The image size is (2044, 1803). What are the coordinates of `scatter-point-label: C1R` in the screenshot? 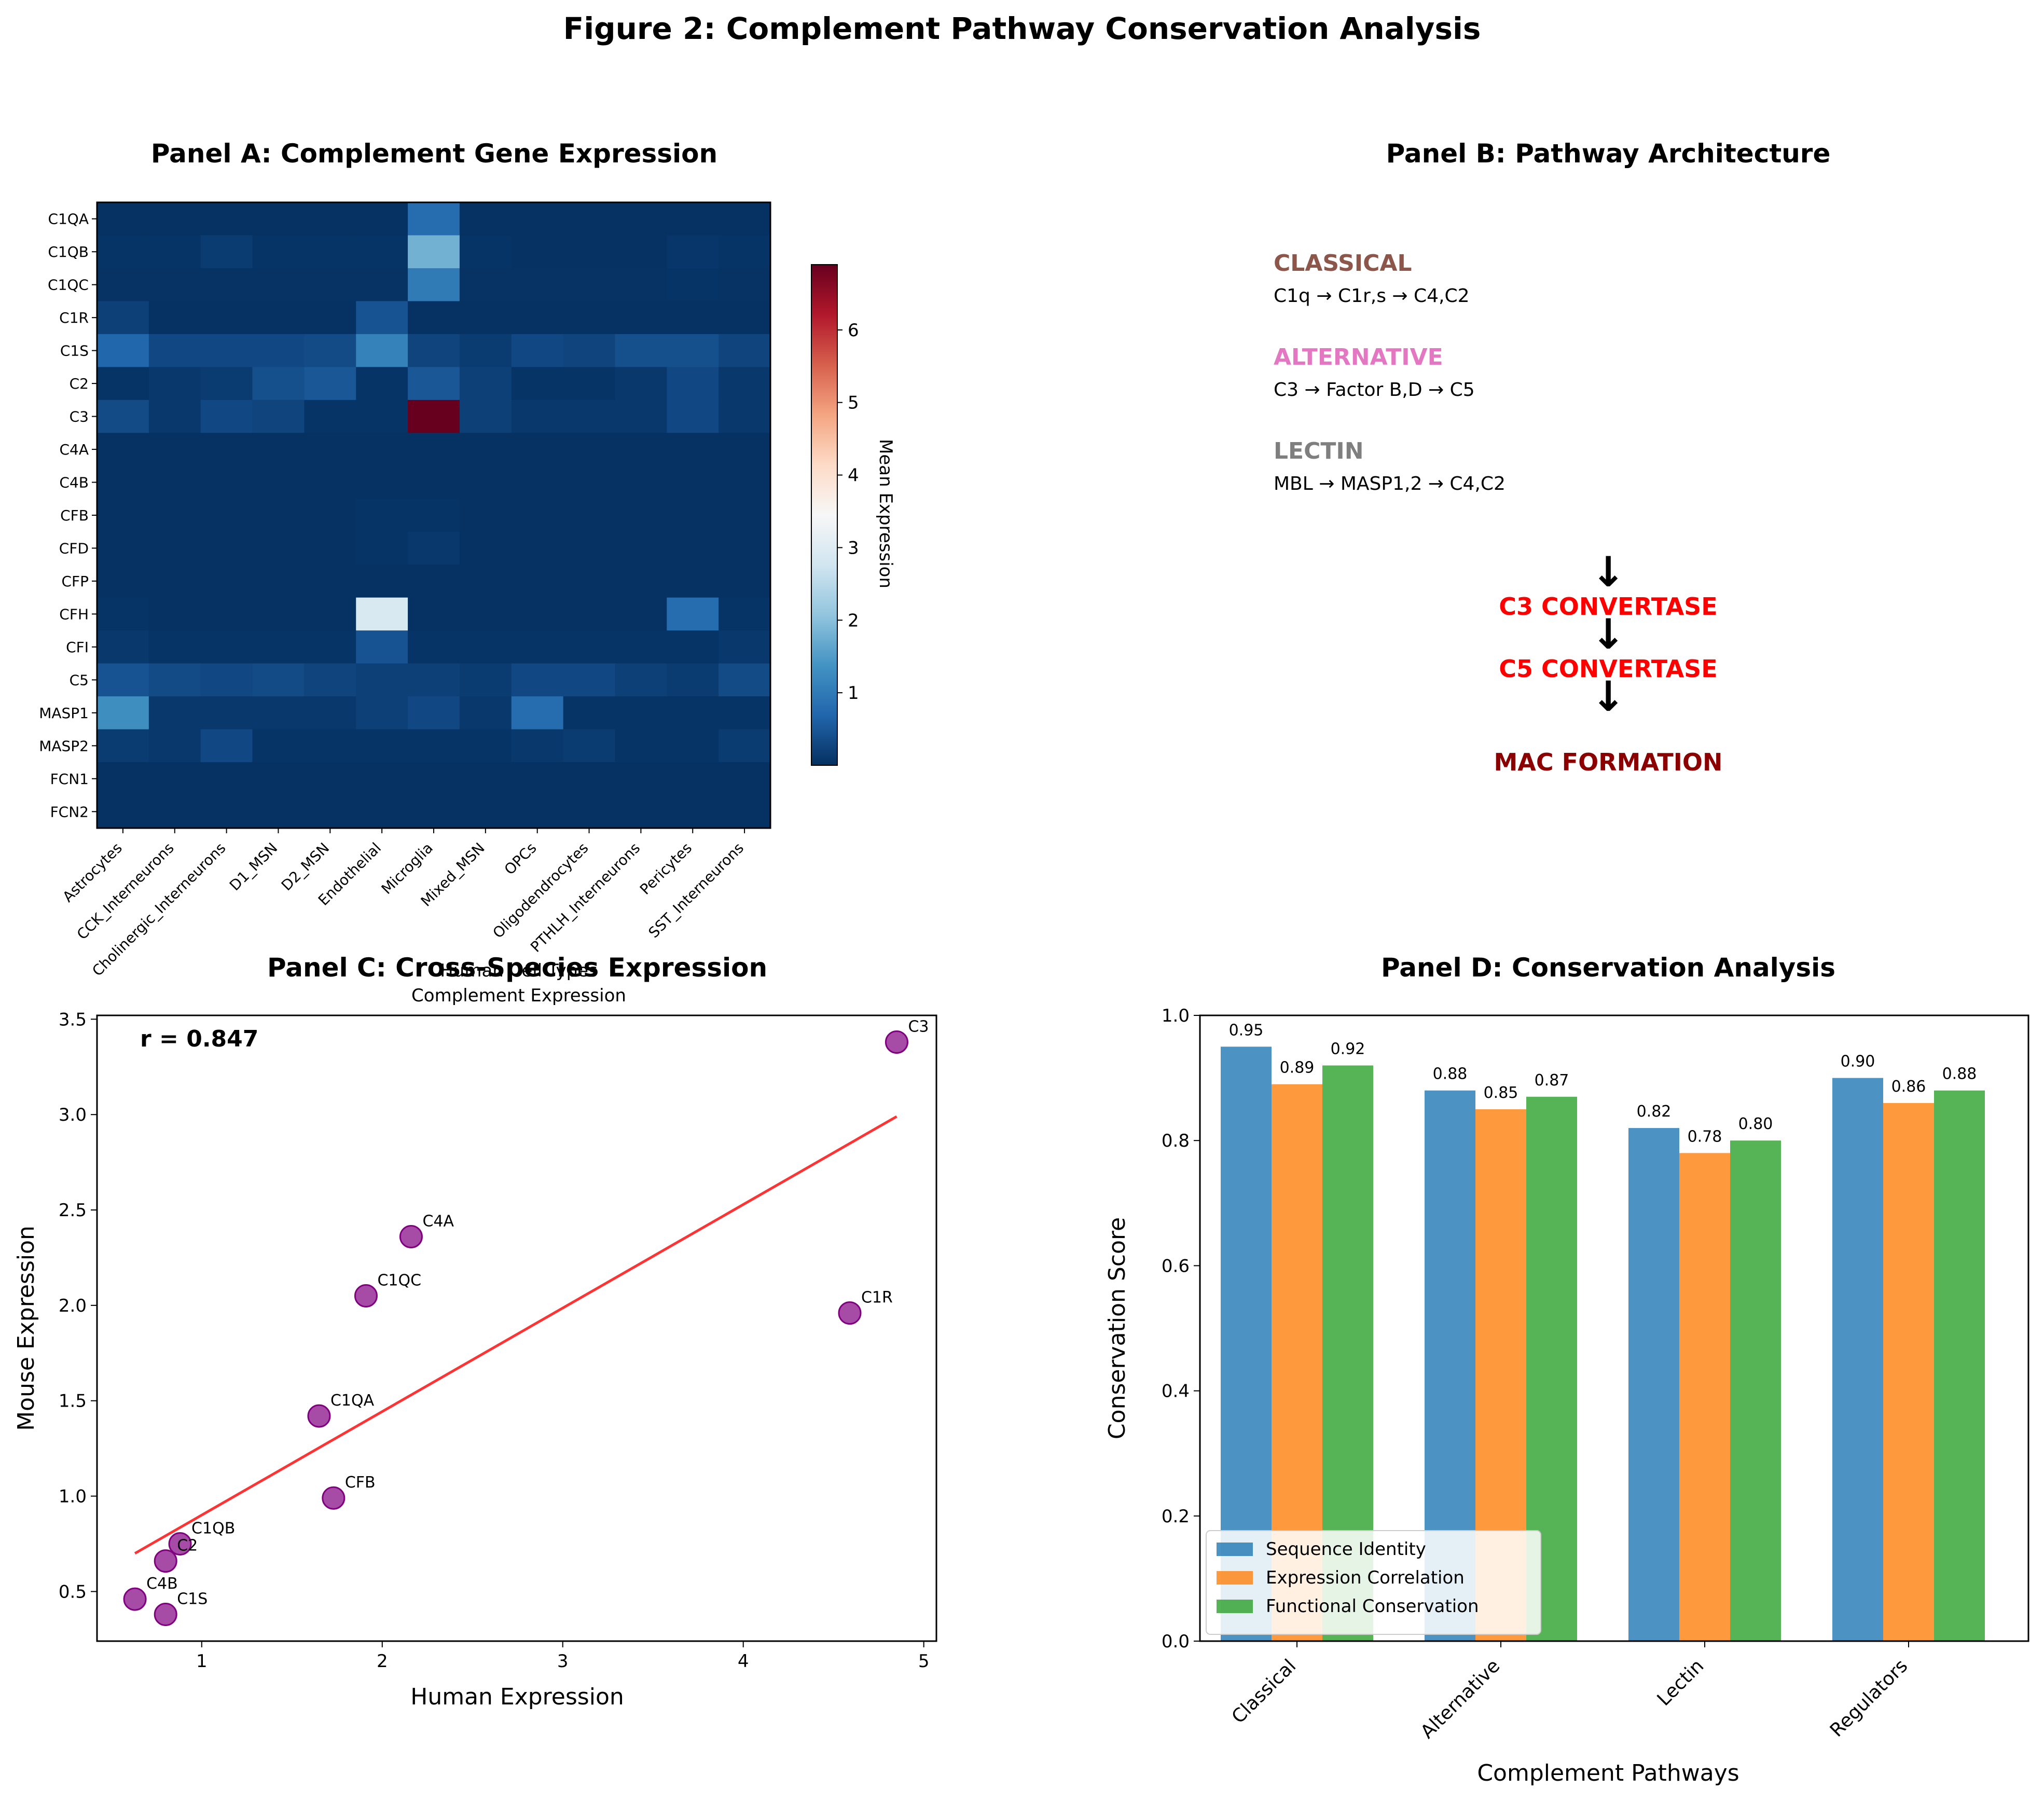 It's located at (877, 1298).